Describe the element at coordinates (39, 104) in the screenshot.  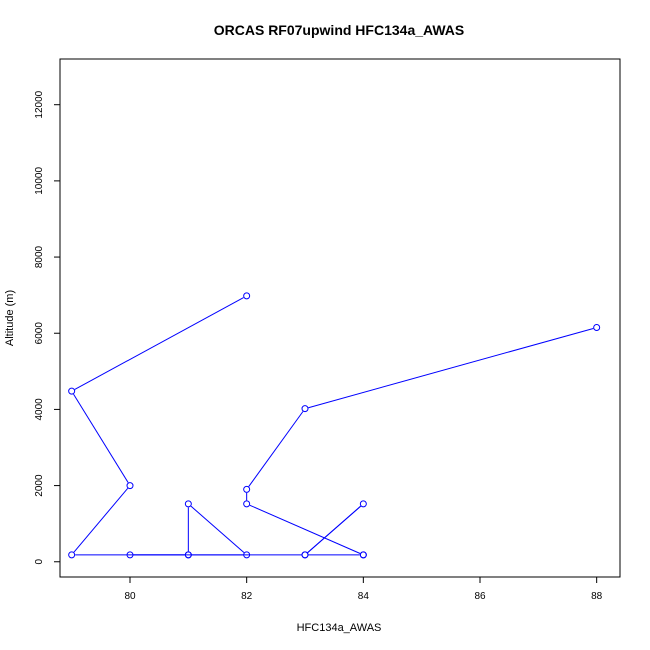
I see `y-tick-label: 12000` at that location.